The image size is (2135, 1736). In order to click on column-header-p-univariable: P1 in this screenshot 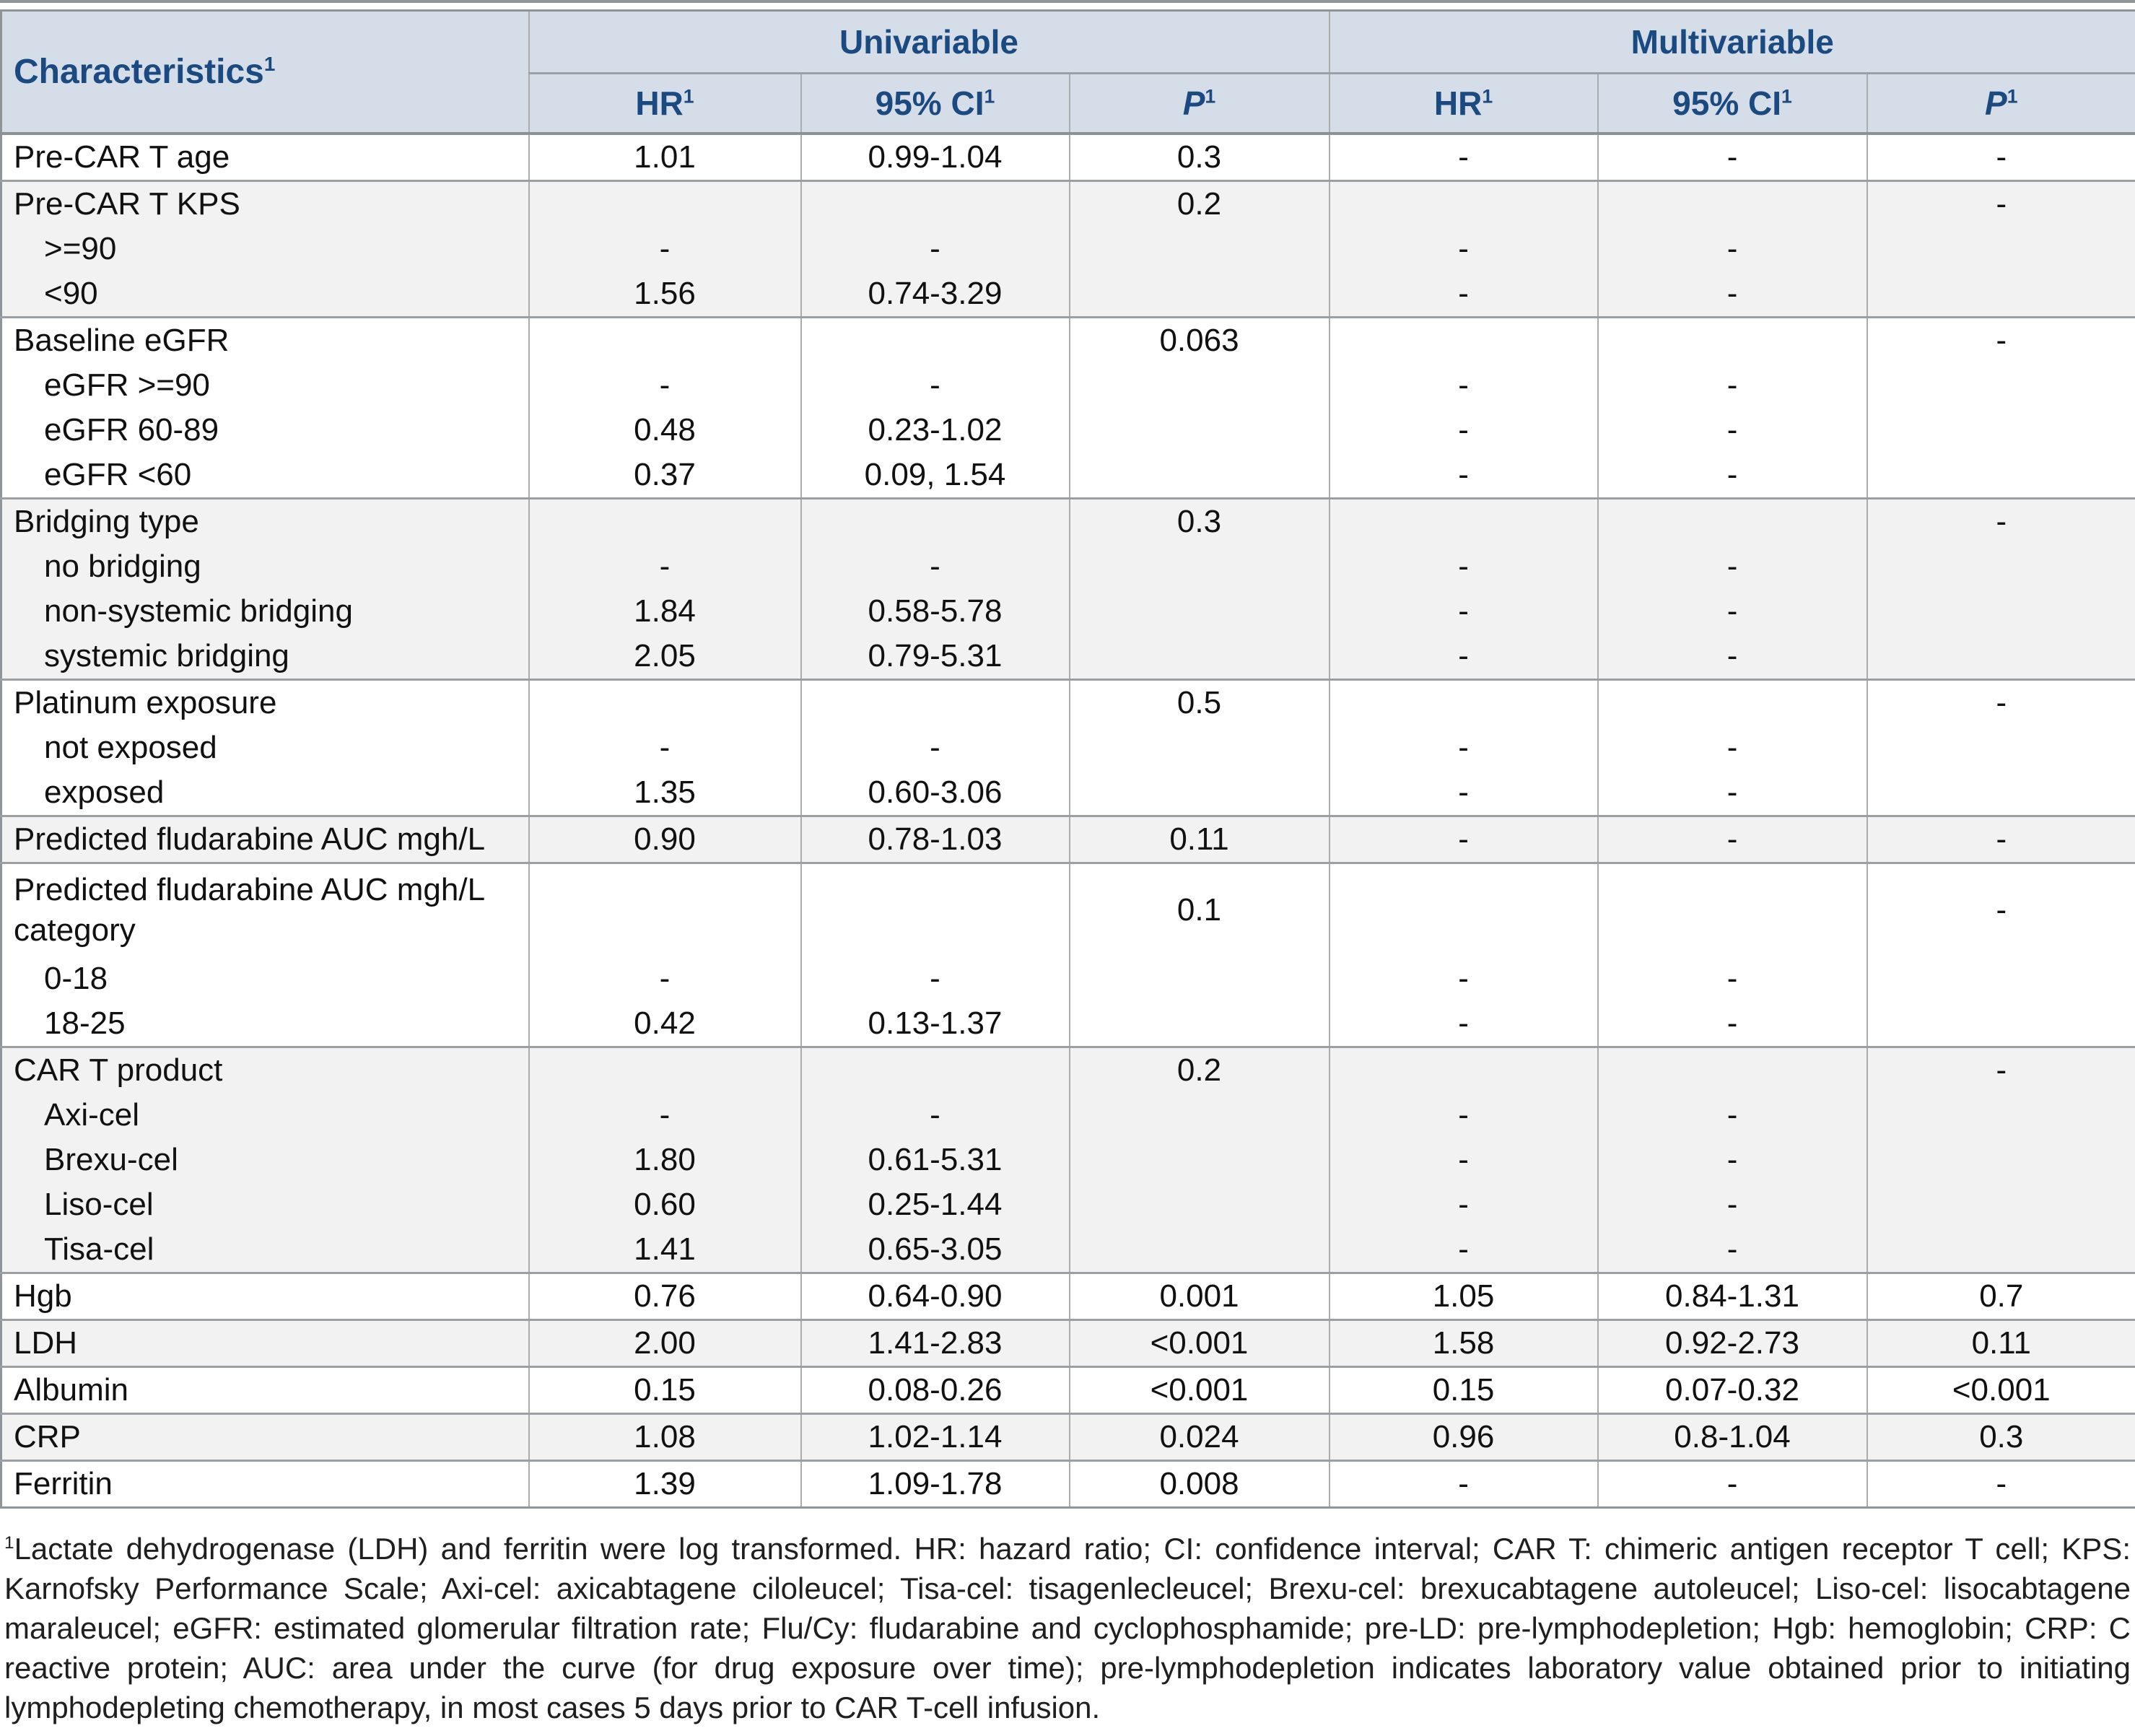, I will do `click(1199, 103)`.